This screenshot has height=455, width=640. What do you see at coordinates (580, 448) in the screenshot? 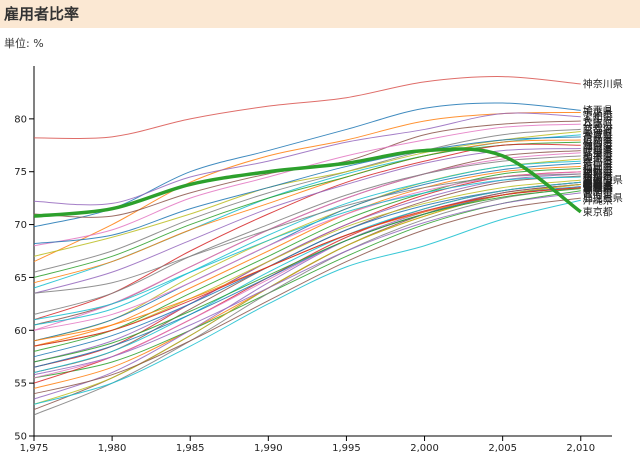
I see `x-tick-label: 2,010` at bounding box center [580, 448].